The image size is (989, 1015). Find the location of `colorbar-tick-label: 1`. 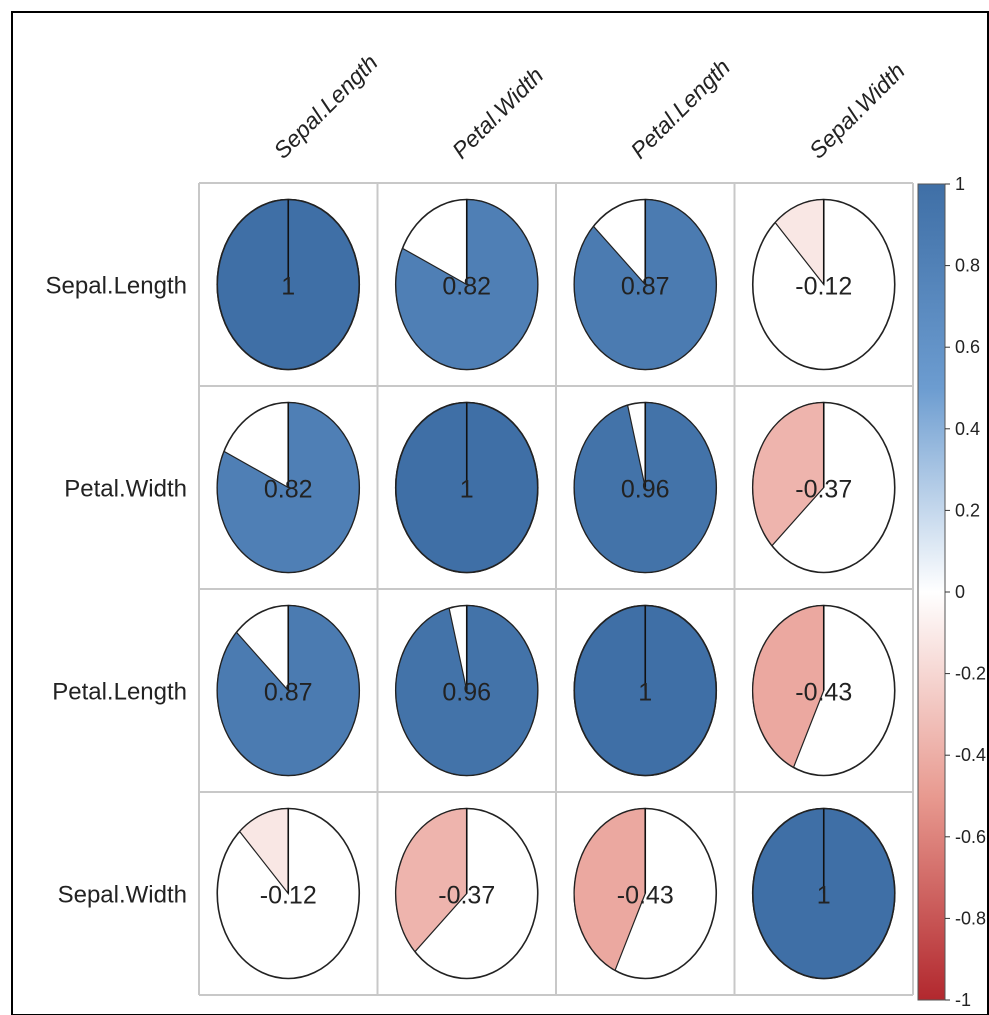

colorbar-tick-label: 1 is located at coordinates (960, 184).